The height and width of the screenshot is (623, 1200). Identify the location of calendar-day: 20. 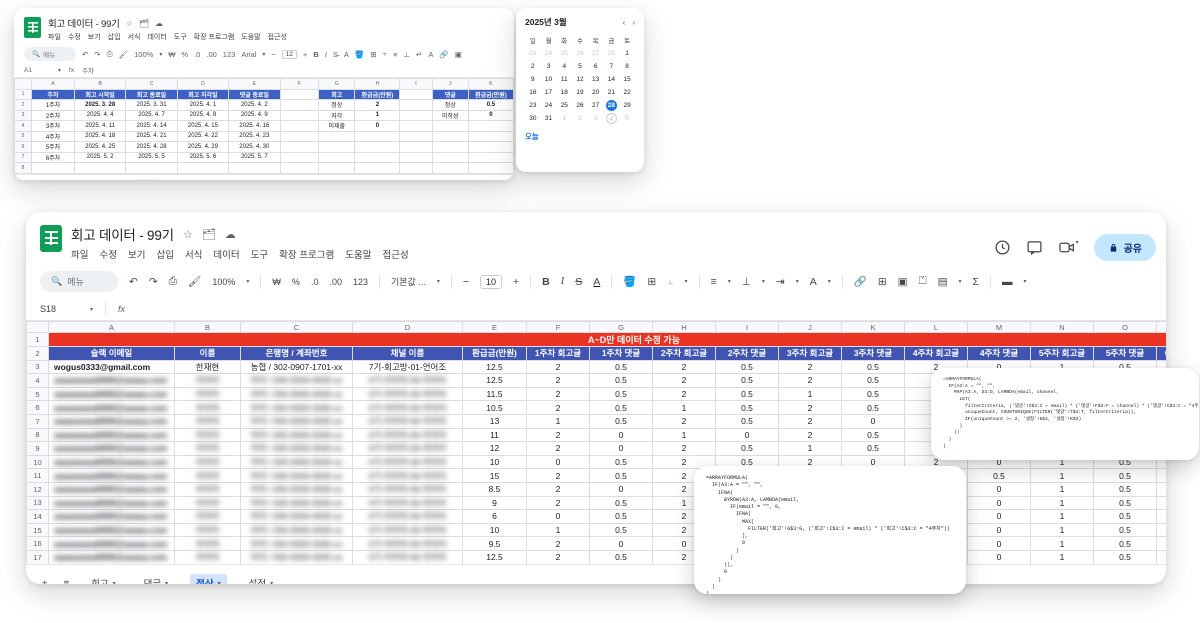
(596, 92).